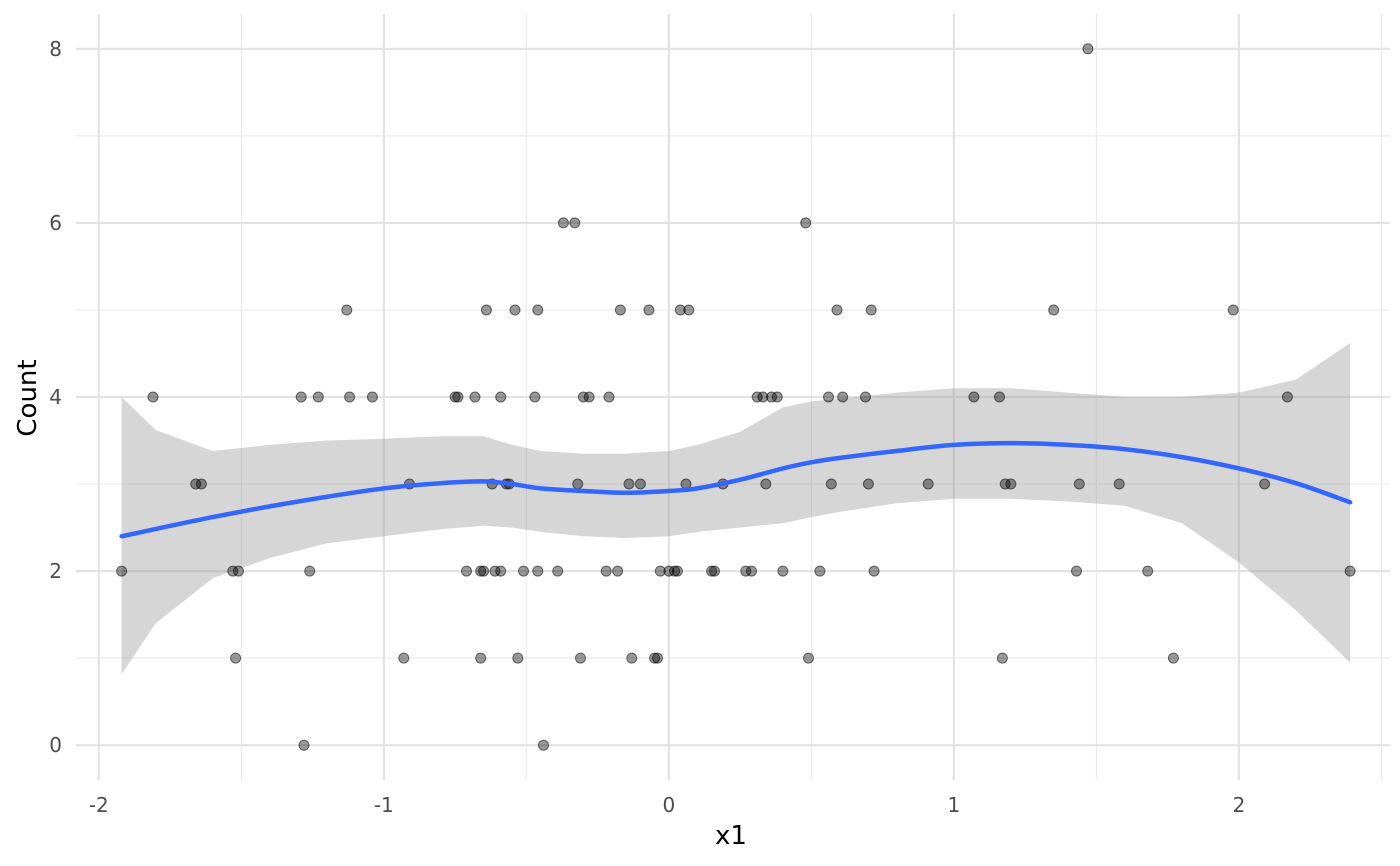 This screenshot has height=866, width=1400. Describe the element at coordinates (99, 805) in the screenshot. I see `x-tick-label: -2` at that location.